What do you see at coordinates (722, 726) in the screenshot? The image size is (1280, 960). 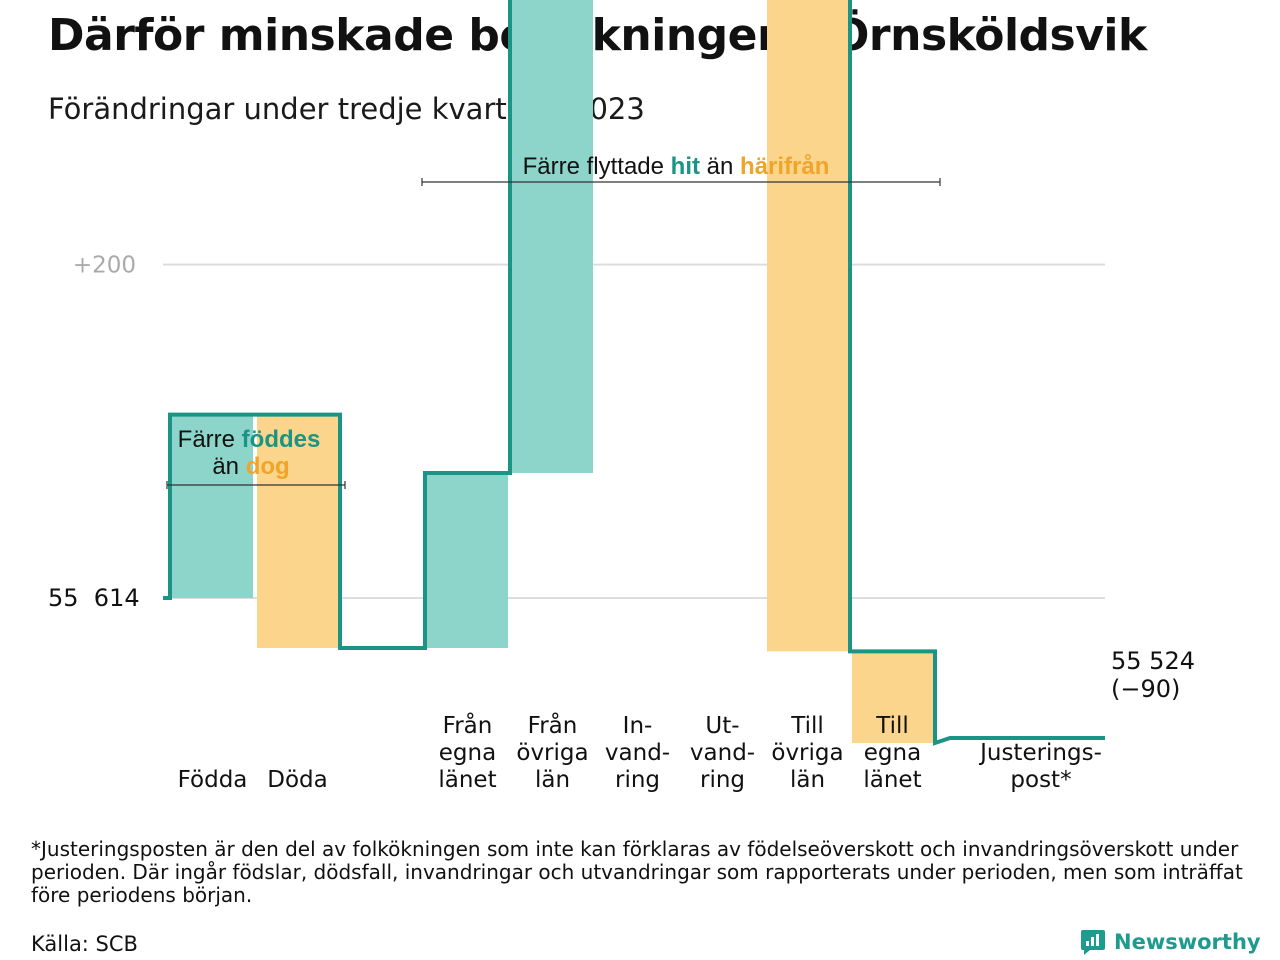 I see `category-label: Ut-` at bounding box center [722, 726].